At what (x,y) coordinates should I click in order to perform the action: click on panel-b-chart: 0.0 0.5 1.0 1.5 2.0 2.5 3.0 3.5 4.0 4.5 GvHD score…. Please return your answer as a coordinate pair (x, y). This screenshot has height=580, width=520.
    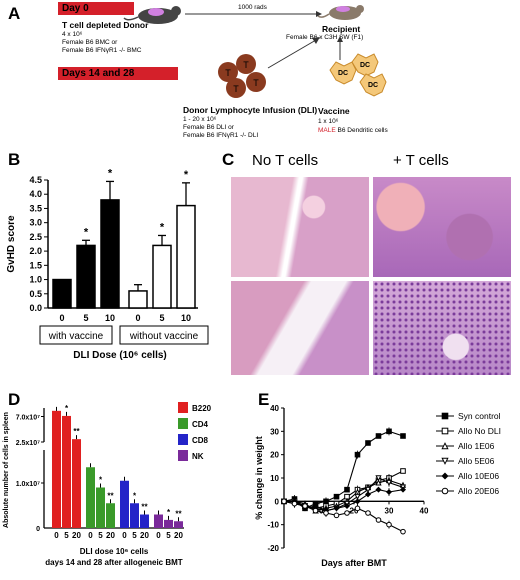
    Looking at the image, I should click on (107, 264).